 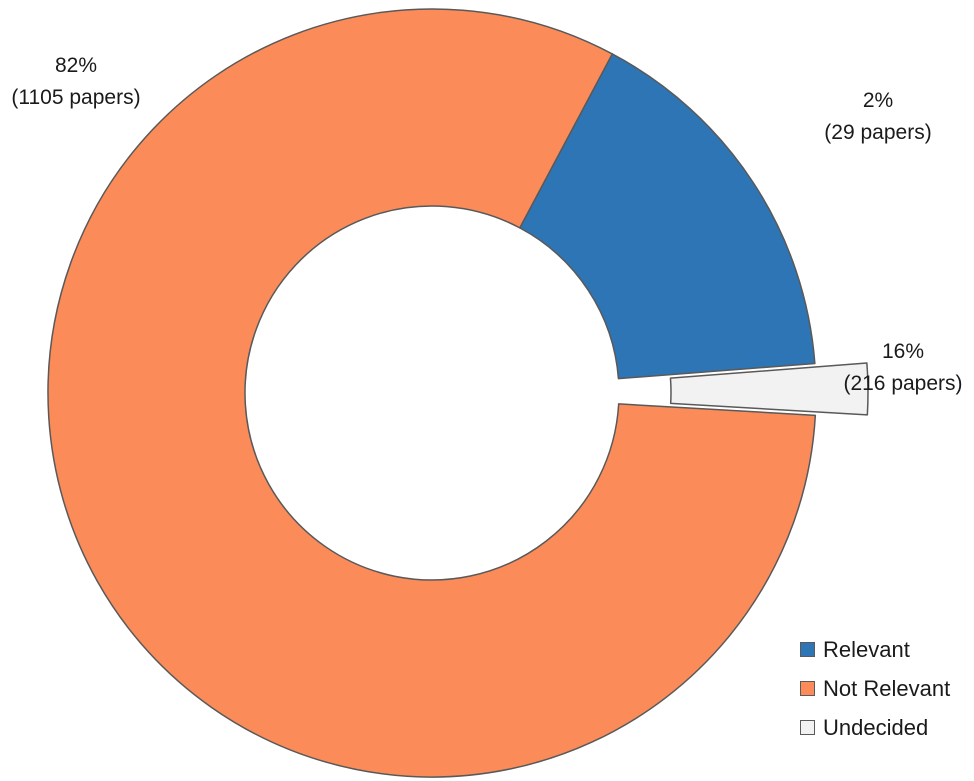 What do you see at coordinates (878, 100) in the screenshot?
I see `label-percent-undecided: 2%` at bounding box center [878, 100].